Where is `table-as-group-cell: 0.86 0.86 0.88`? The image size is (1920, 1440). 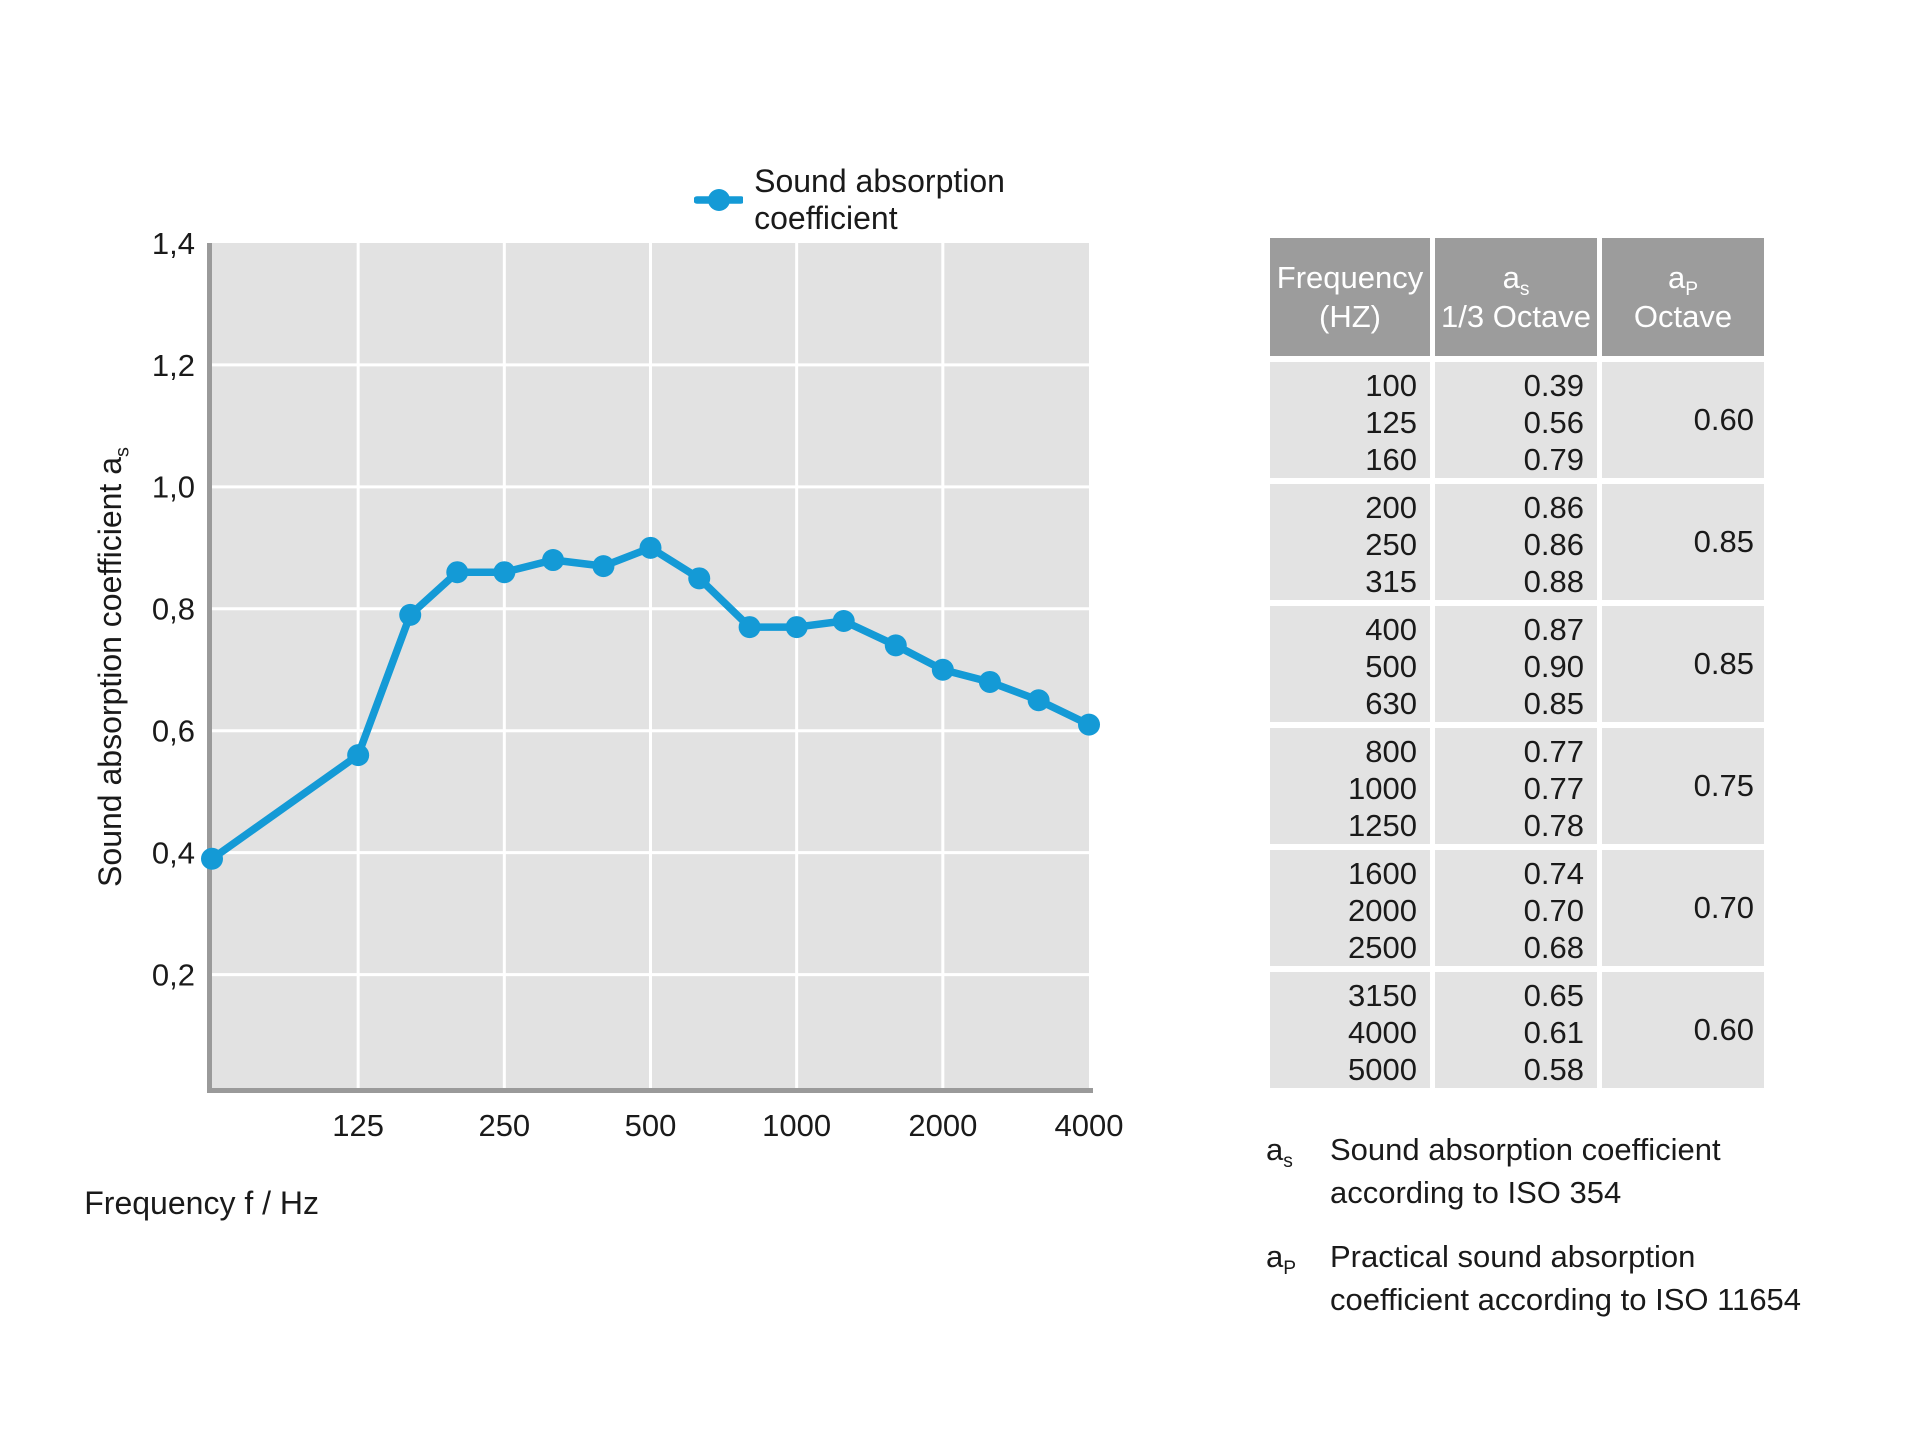
table-as-group-cell: 0.86 0.86 0.88 is located at coordinates (1516, 542).